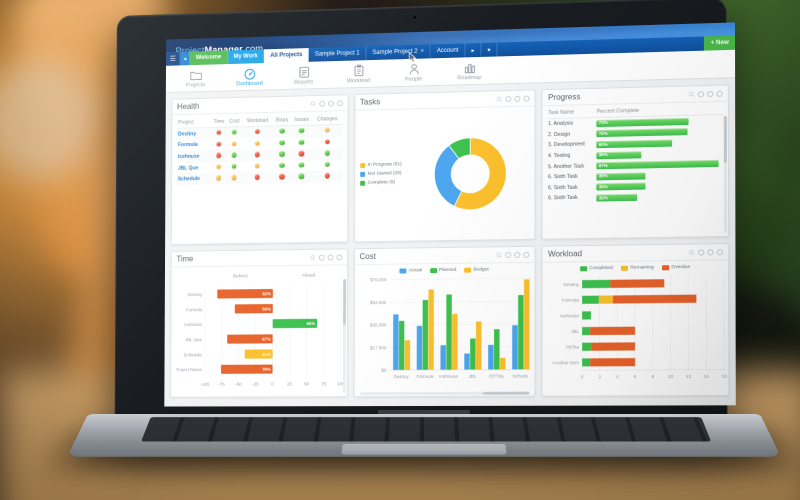  Describe the element at coordinates (187, 145) in the screenshot. I see `health-project-name: Formula` at that location.